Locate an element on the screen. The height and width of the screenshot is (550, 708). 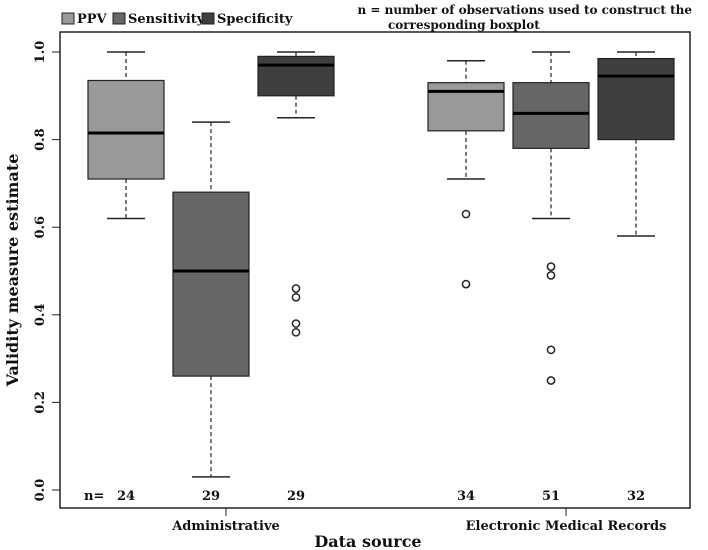
y-tick-label: 0.2 is located at coordinates (40, 402).